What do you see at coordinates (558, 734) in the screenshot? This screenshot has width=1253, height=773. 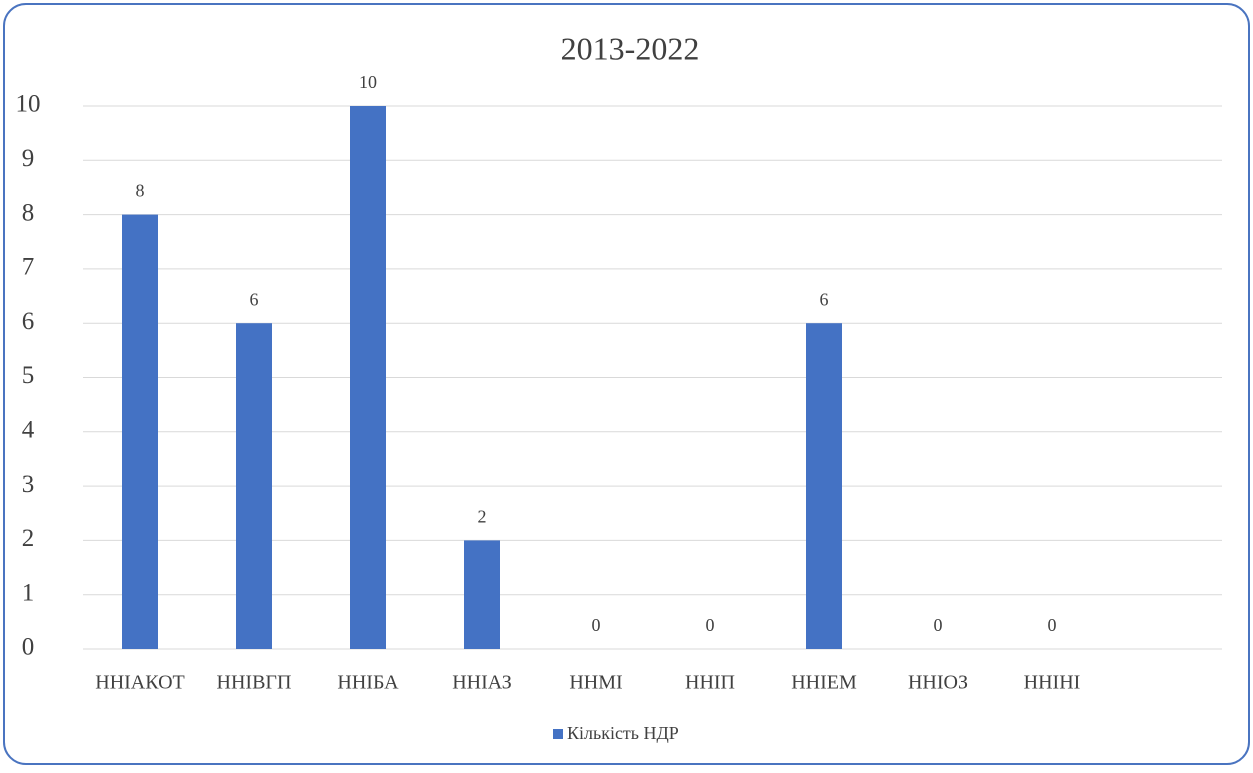 I see `legend-swatch` at bounding box center [558, 734].